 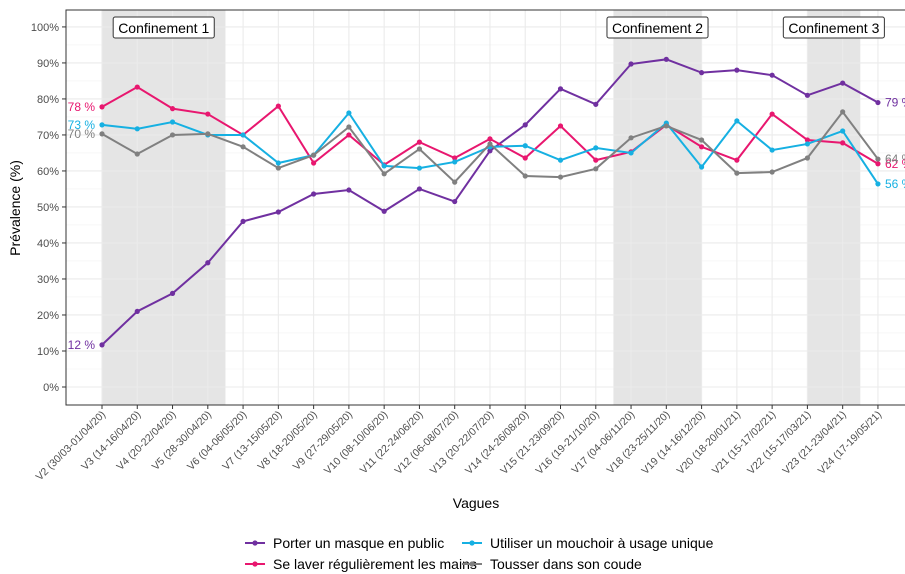 I want to click on x-tick-label: V18 (23-25/11/20), so click(x=639, y=443).